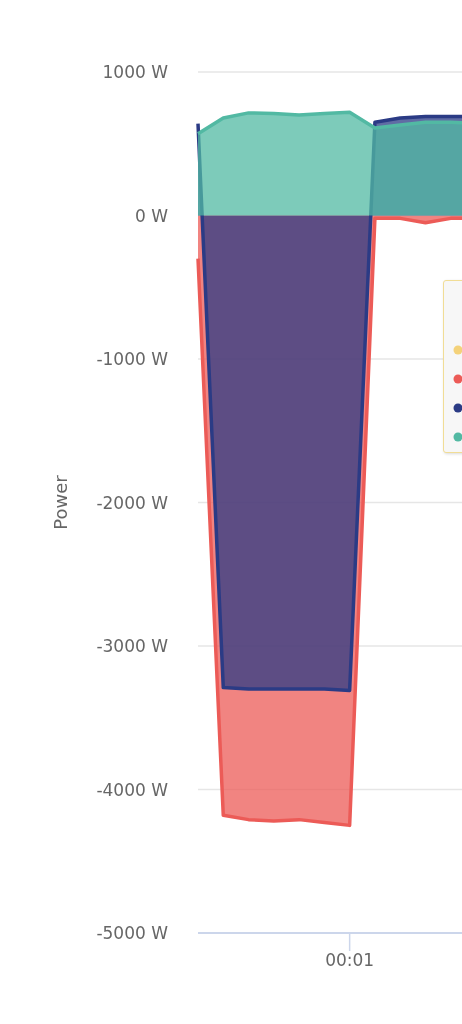 The image size is (462, 1024). I want to click on y-tick-label: -2000 W, so click(132, 502).